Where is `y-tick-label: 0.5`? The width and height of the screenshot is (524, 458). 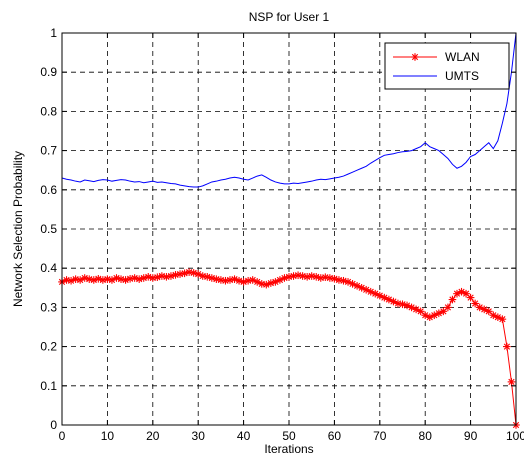 y-tick-label: 0.5 is located at coordinates (48, 229).